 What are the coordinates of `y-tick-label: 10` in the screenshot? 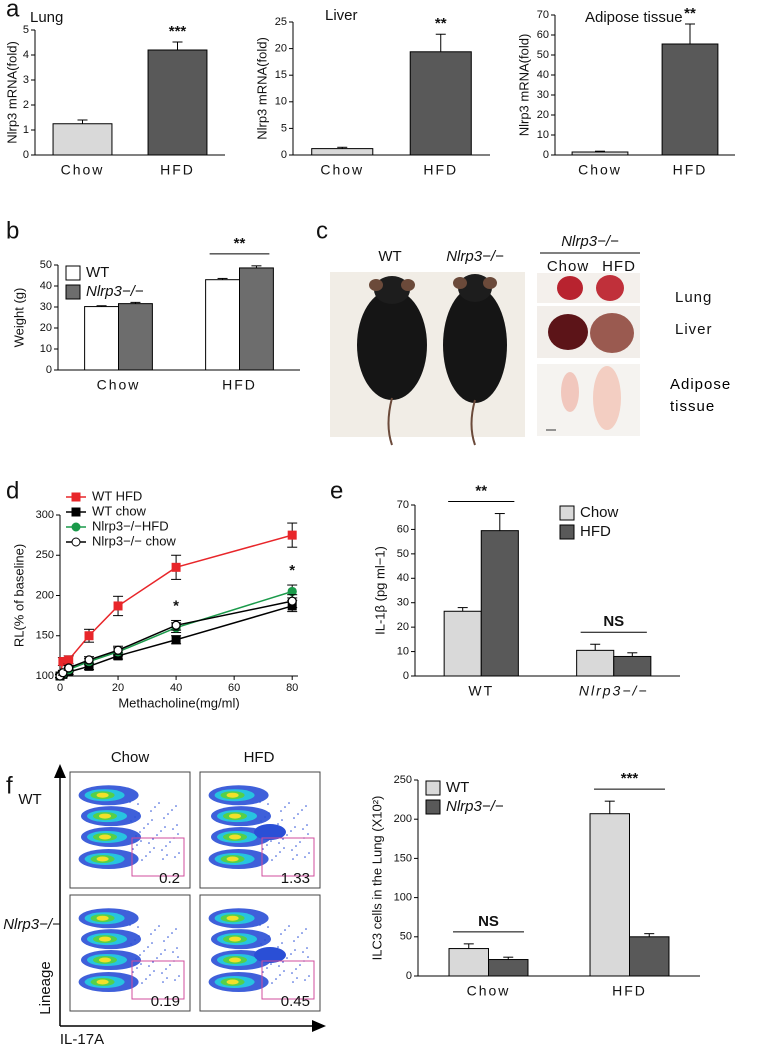 It's located at (281, 102).